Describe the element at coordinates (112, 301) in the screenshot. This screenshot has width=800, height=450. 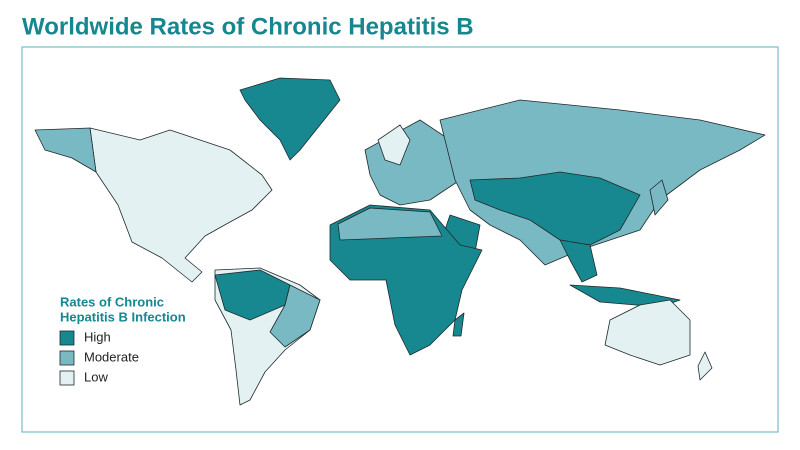
I see `legend-title: Rates of Chronic` at that location.